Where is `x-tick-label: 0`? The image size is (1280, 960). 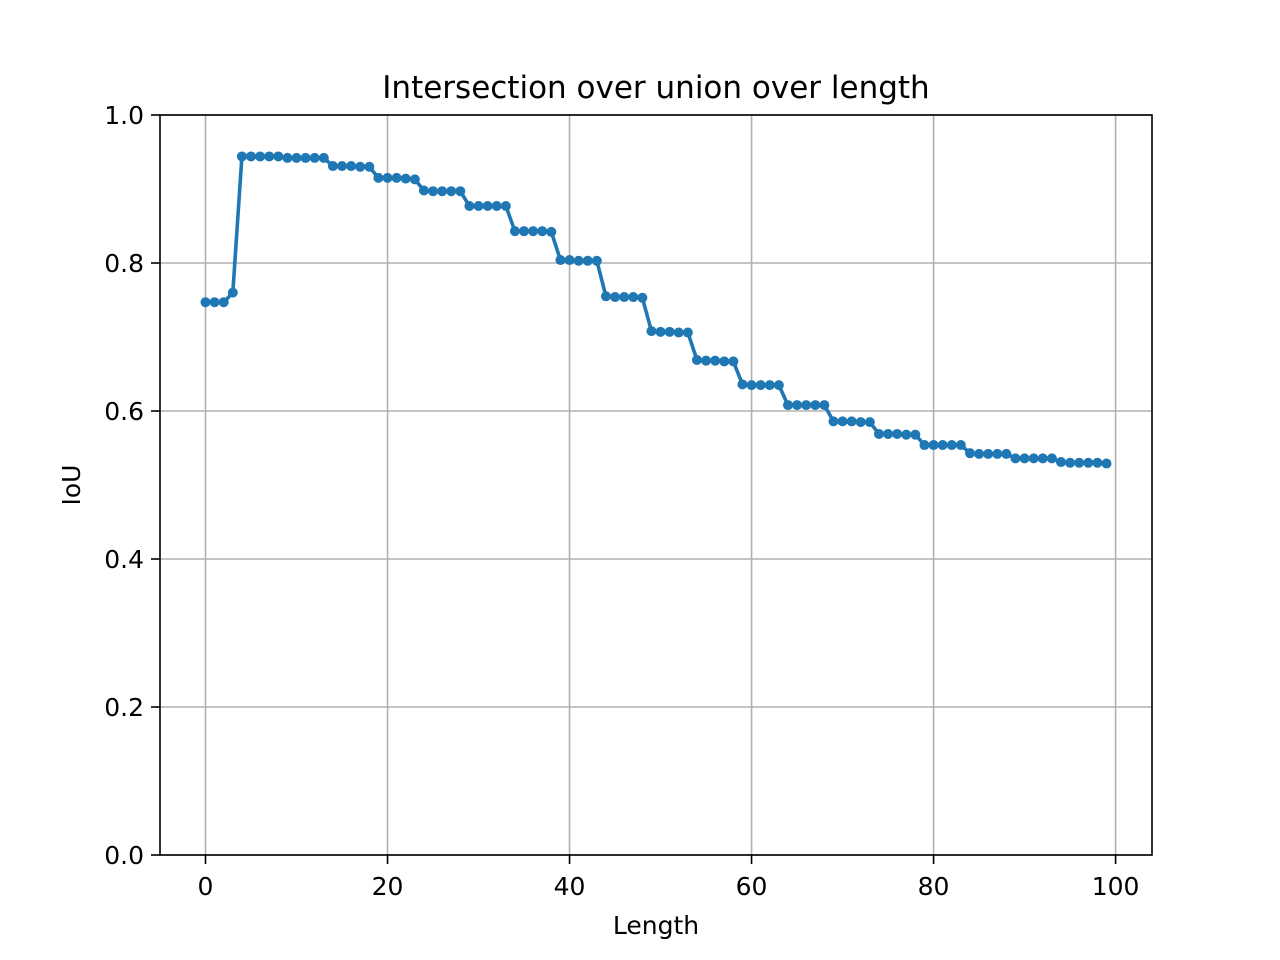 x-tick-label: 0 is located at coordinates (206, 886).